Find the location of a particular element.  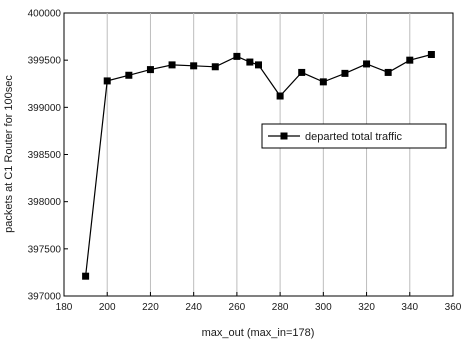

x-tick-label: 320 is located at coordinates (366, 307).